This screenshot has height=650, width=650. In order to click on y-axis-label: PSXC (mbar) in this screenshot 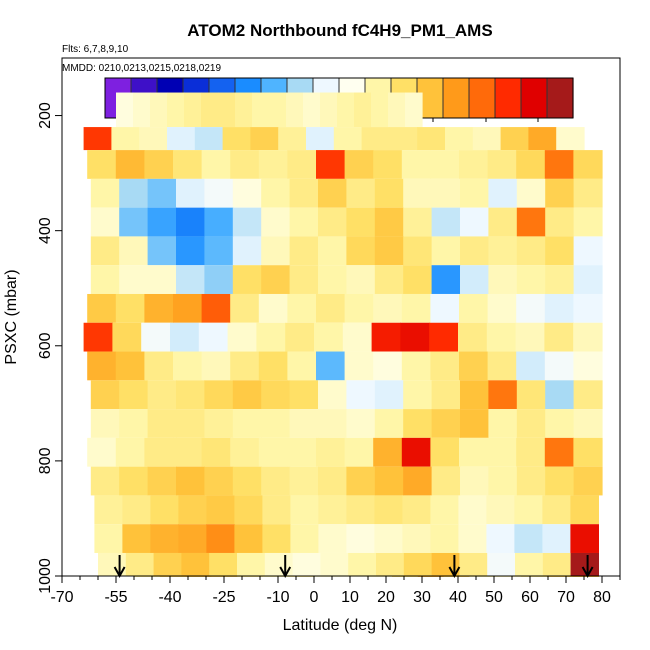, I will do `click(11, 316)`.